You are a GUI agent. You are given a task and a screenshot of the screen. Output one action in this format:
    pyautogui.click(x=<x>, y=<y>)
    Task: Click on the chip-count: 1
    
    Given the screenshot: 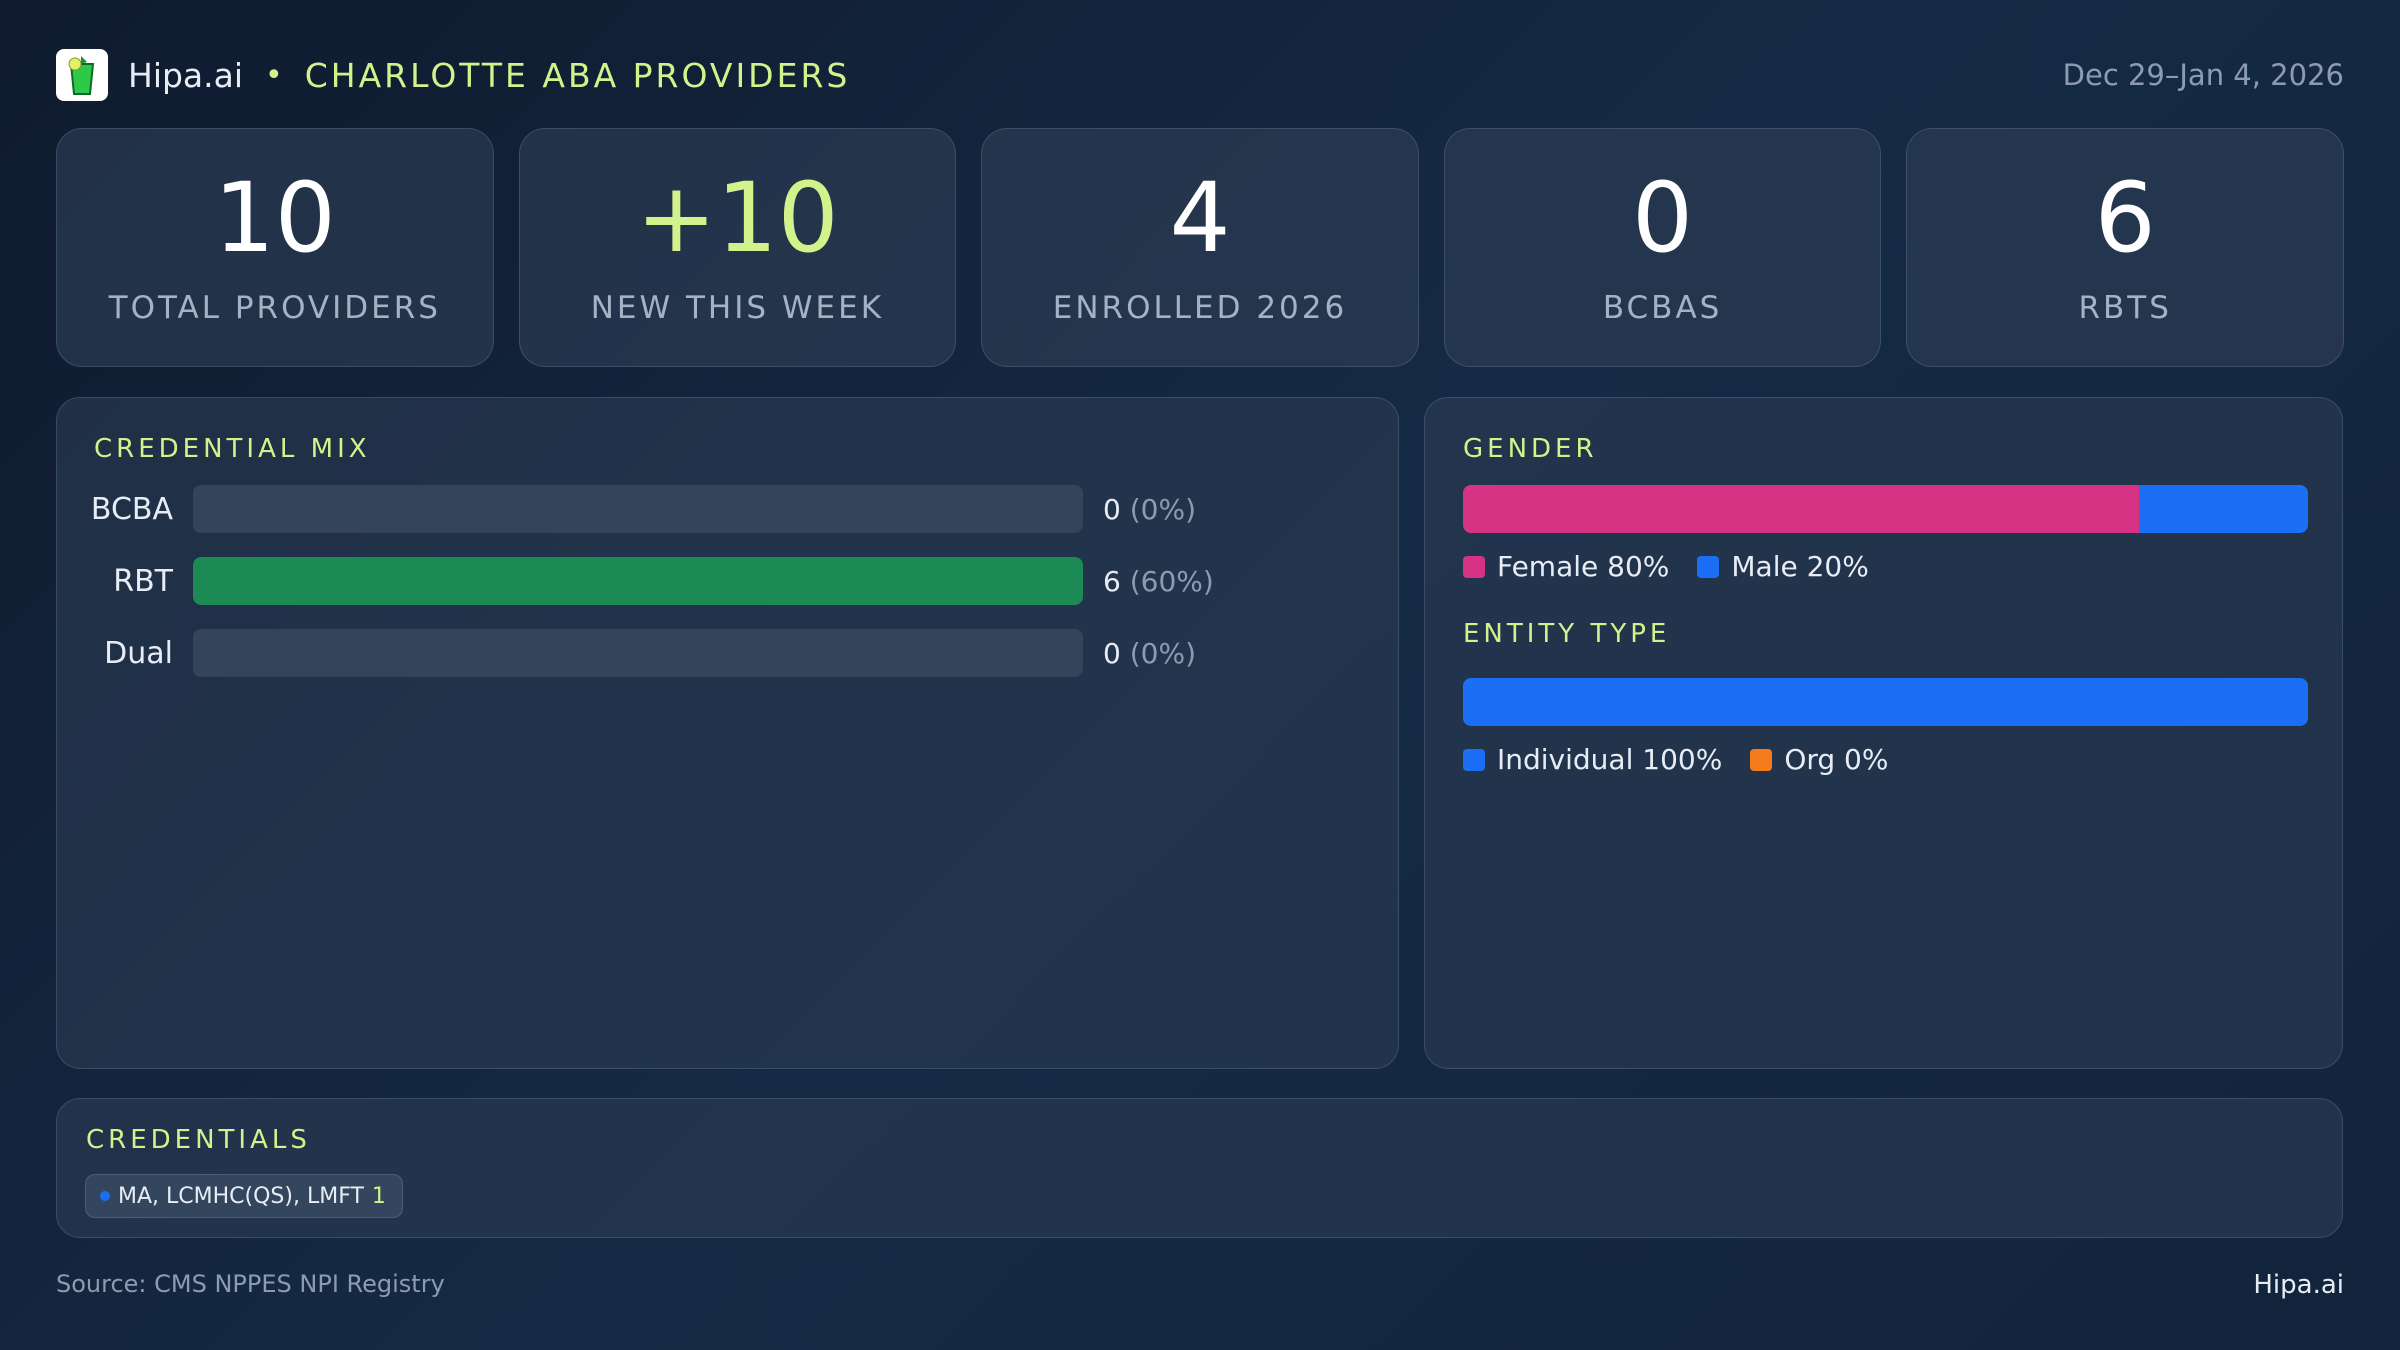 What is the action you would take?
    pyautogui.click(x=378, y=1196)
    